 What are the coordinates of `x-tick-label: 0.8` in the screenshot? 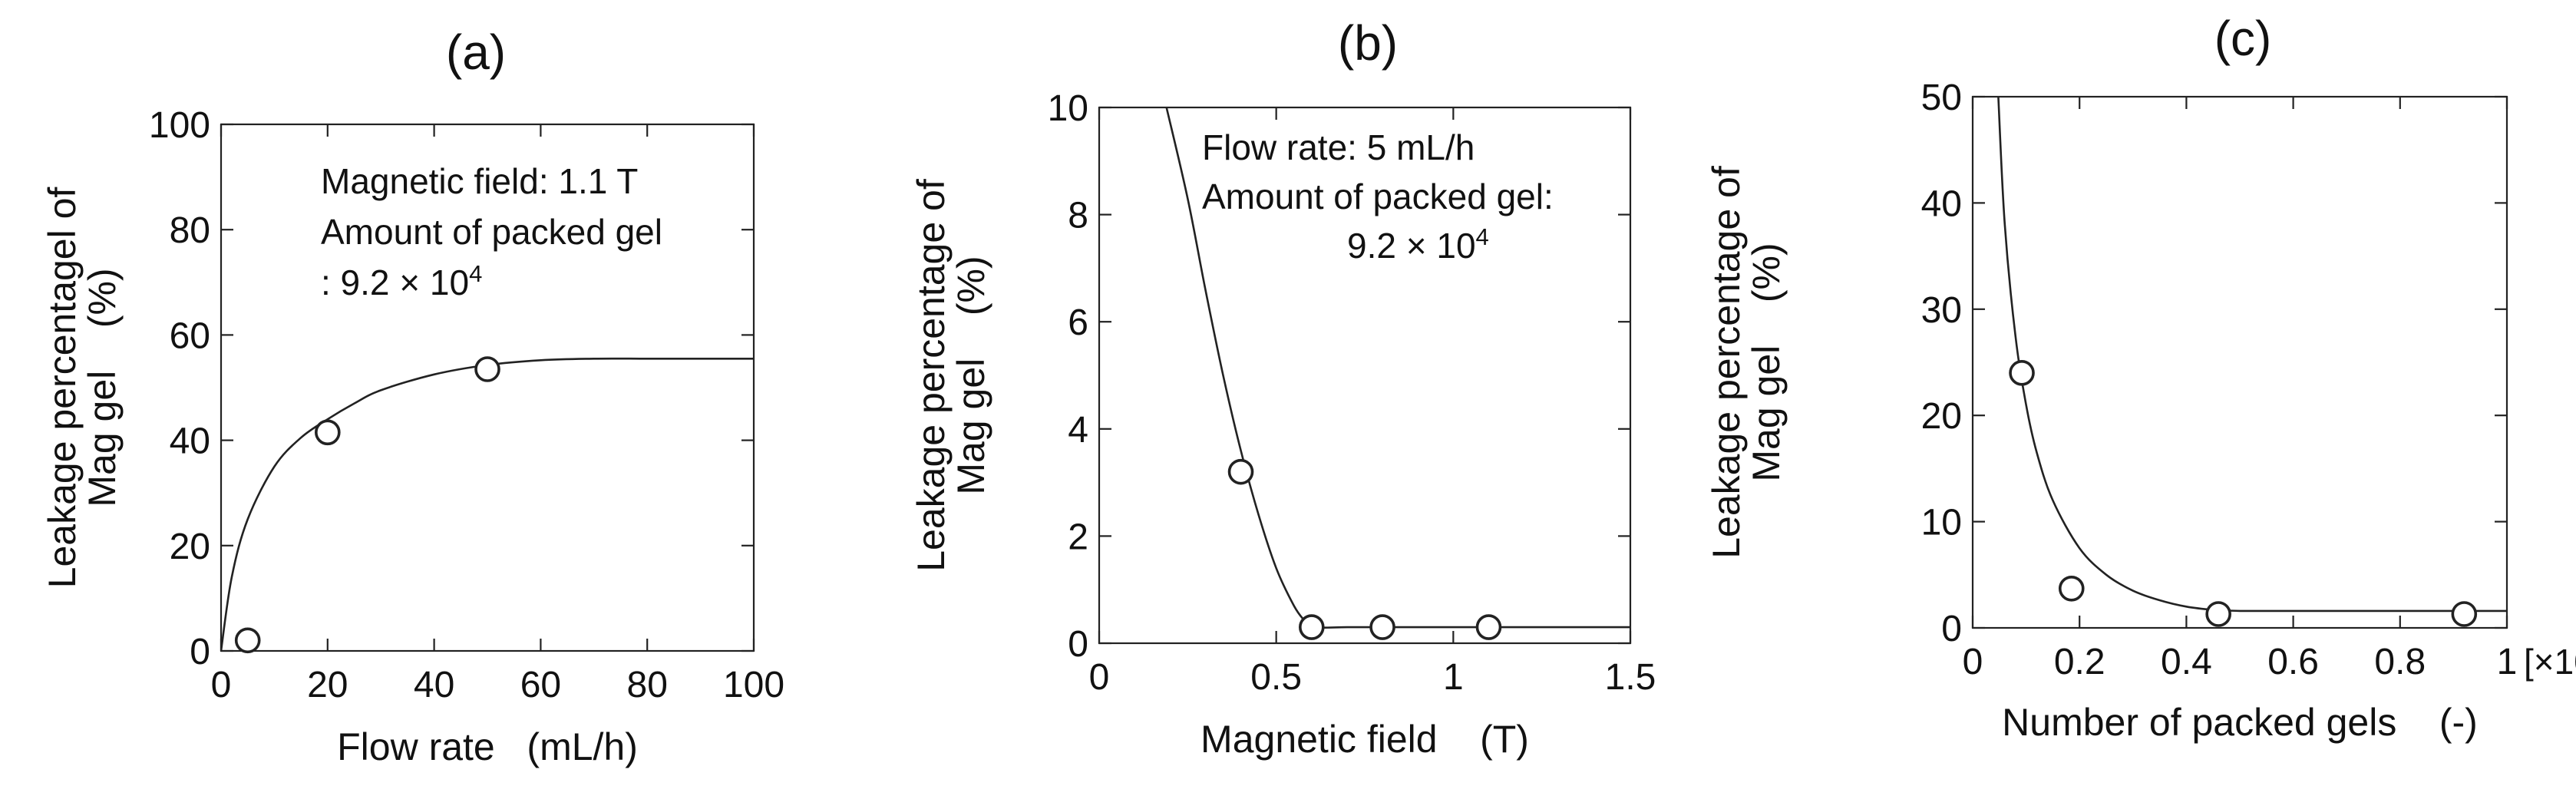 It's located at (2400, 662).